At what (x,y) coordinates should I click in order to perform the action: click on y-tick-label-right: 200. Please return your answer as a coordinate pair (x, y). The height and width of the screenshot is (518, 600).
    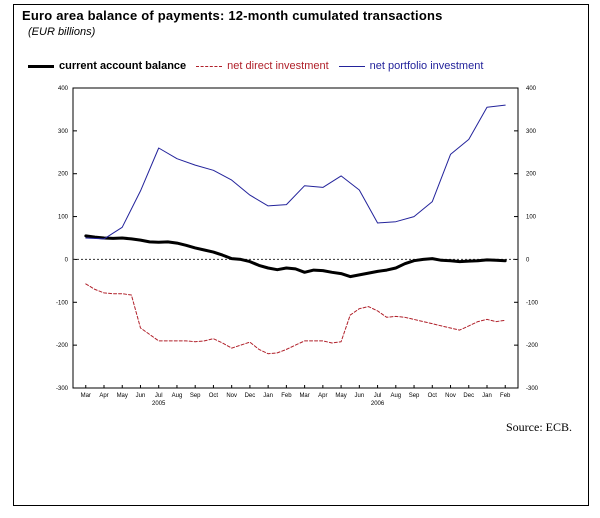
    Looking at the image, I should click on (531, 175).